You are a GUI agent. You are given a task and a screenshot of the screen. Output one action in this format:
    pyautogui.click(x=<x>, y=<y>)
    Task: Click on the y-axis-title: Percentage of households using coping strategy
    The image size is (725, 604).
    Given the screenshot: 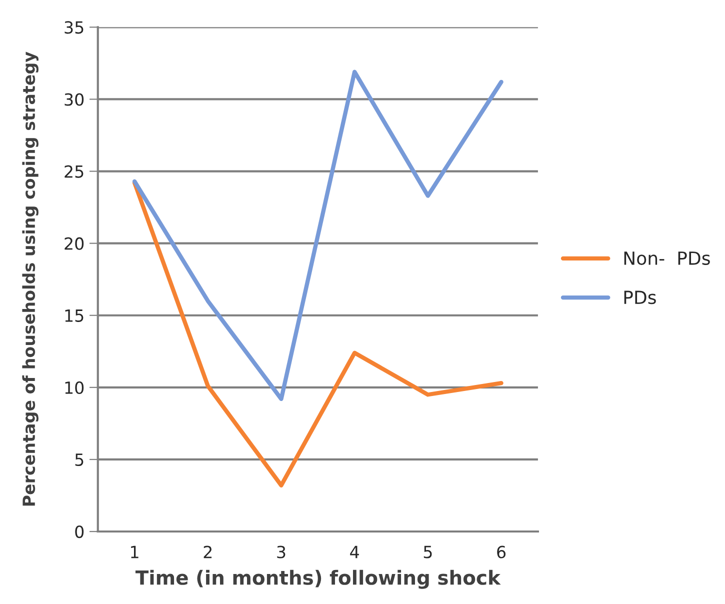 What is the action you would take?
    pyautogui.click(x=30, y=279)
    